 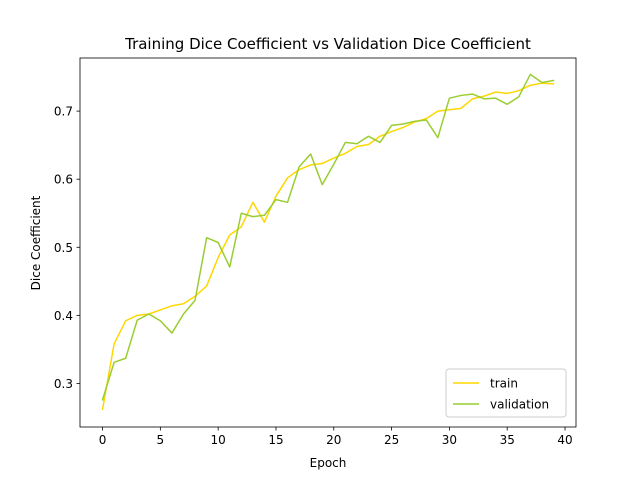 I want to click on legend-box, so click(x=506, y=393).